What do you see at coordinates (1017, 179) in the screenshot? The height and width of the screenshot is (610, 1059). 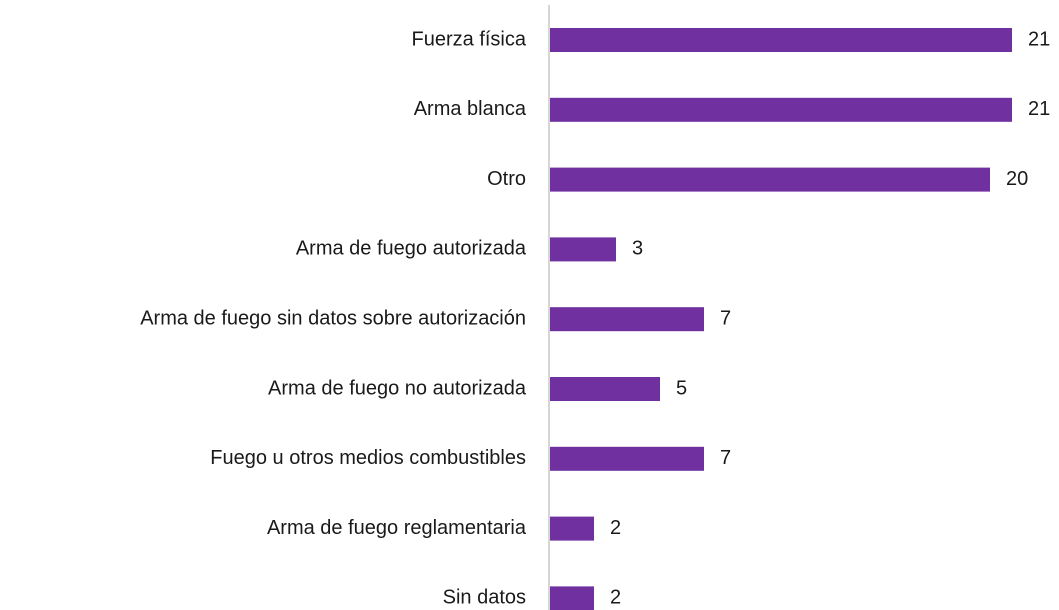 I see `value-label: 20` at bounding box center [1017, 179].